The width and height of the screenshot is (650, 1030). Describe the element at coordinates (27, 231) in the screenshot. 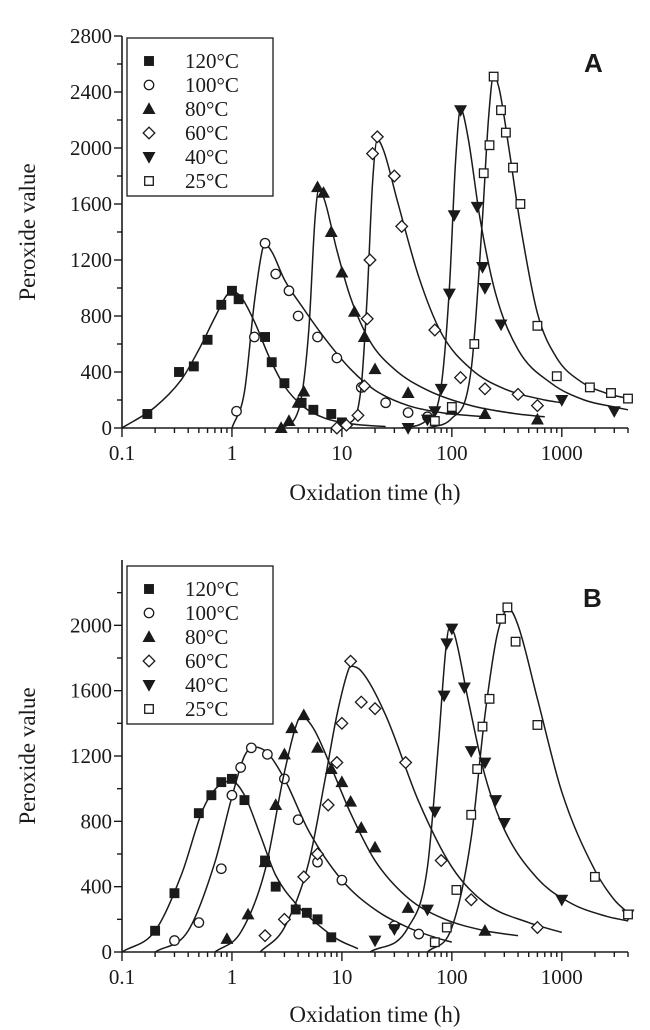

I see `y-axis-title: Peroxide value` at that location.